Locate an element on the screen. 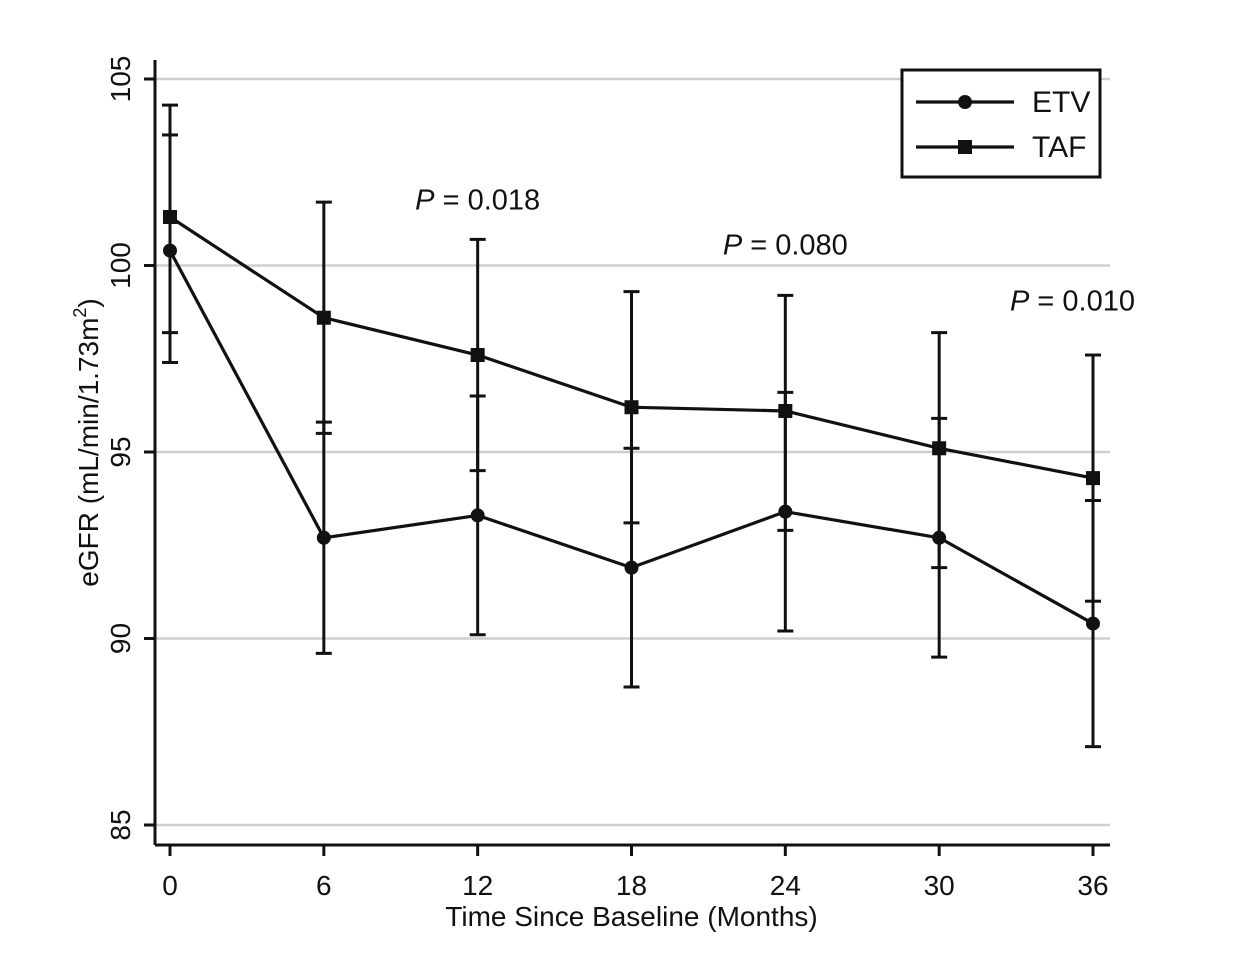  legend-label-ETV: ETV is located at coordinates (1061, 102).